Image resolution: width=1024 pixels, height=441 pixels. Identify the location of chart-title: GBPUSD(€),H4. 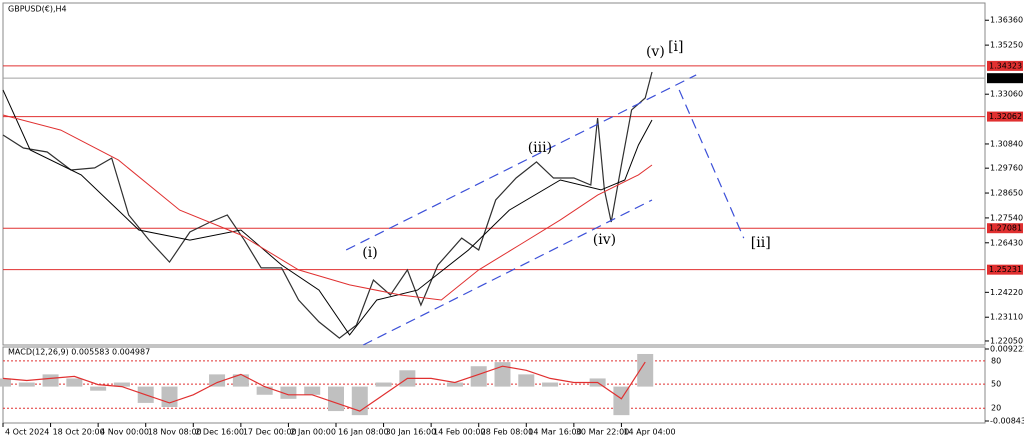
(37, 9).